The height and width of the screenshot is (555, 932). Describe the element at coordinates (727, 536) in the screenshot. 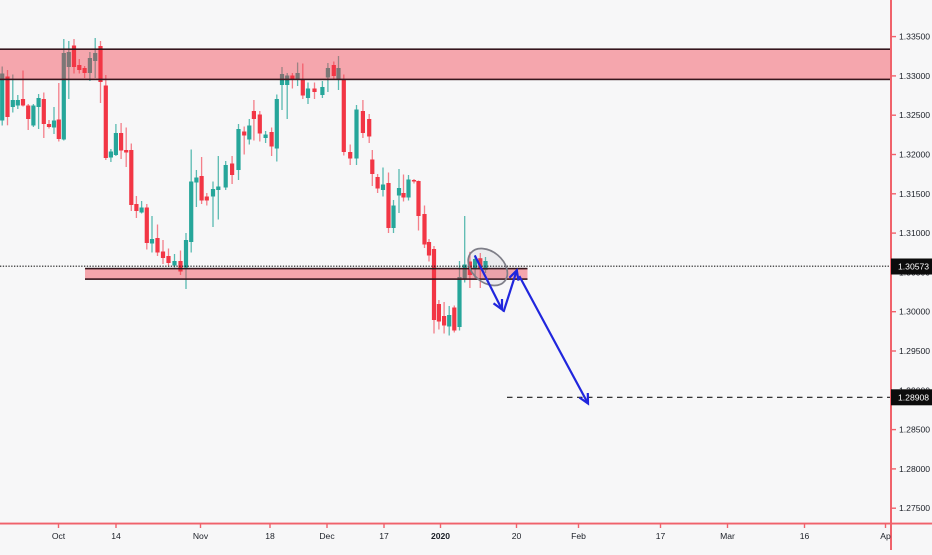

I see `svg-text: Mar` at that location.